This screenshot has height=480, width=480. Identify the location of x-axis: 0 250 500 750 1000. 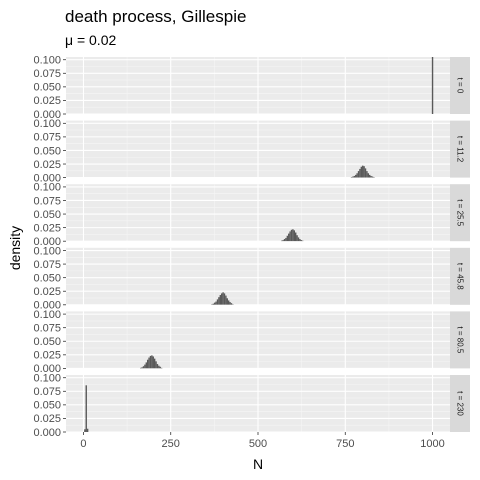
(262, 441).